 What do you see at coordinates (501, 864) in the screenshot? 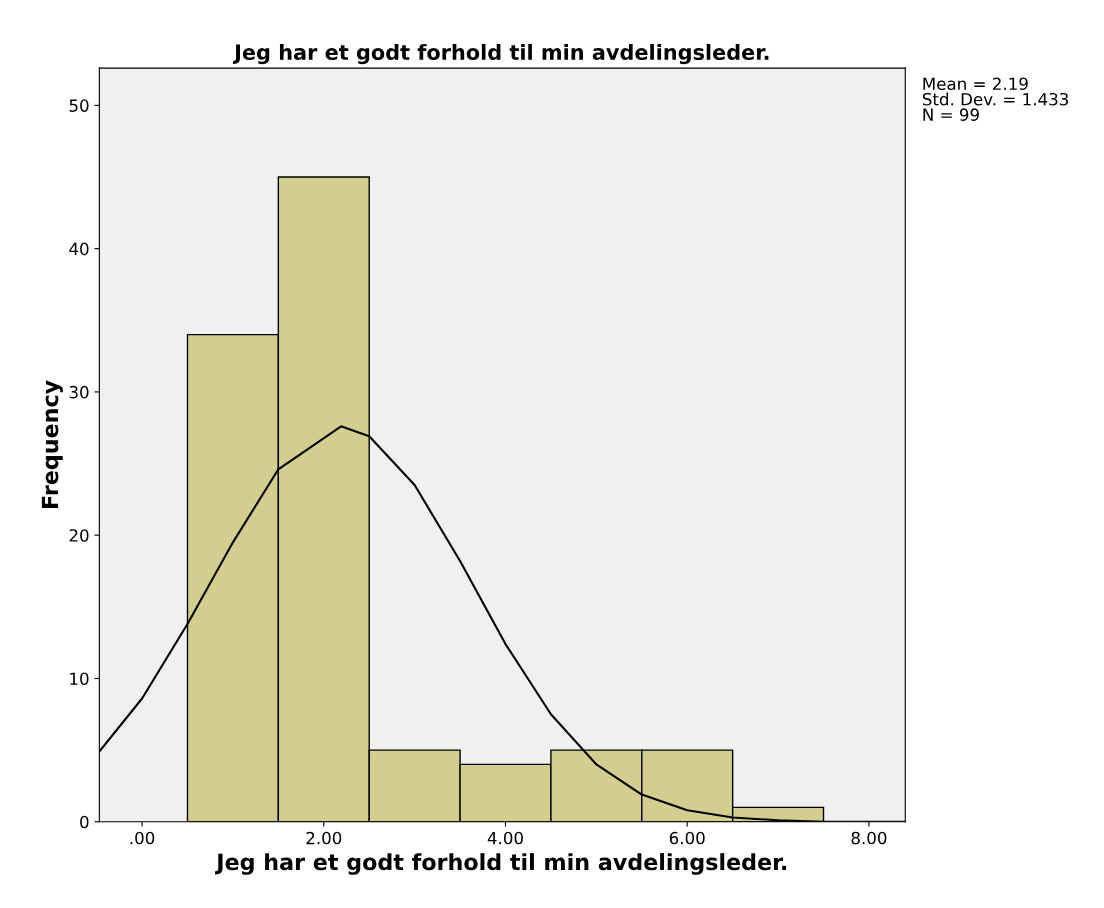
I see `x-axis-title: Jeg har et godt forhold til min avdelingsleder.` at bounding box center [501, 864].